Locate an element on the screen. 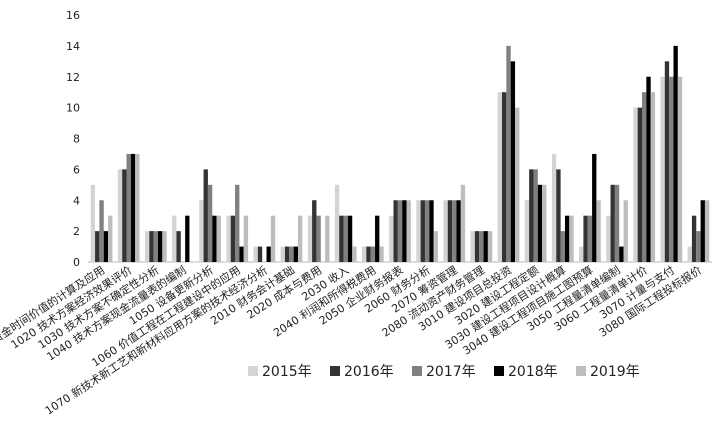 This screenshot has width=721, height=424. y-tick-label: 4 is located at coordinates (76, 200).